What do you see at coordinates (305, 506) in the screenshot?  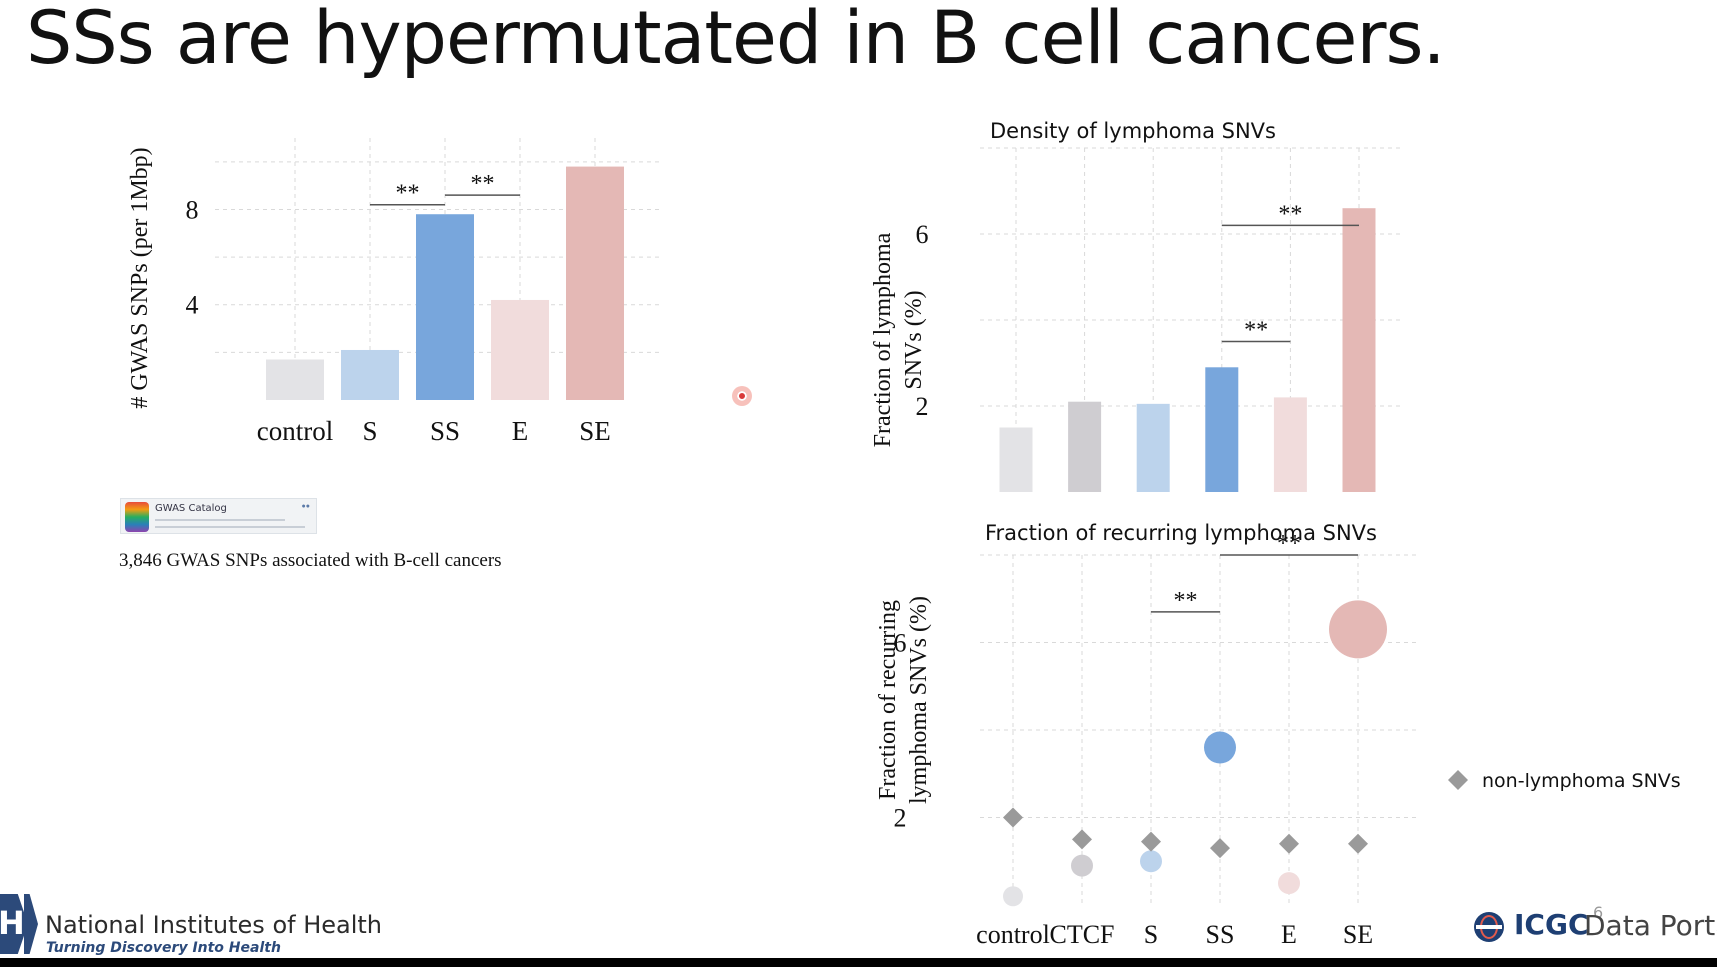 I see `gwas-catalog-badge-icon: ●●` at bounding box center [305, 506].